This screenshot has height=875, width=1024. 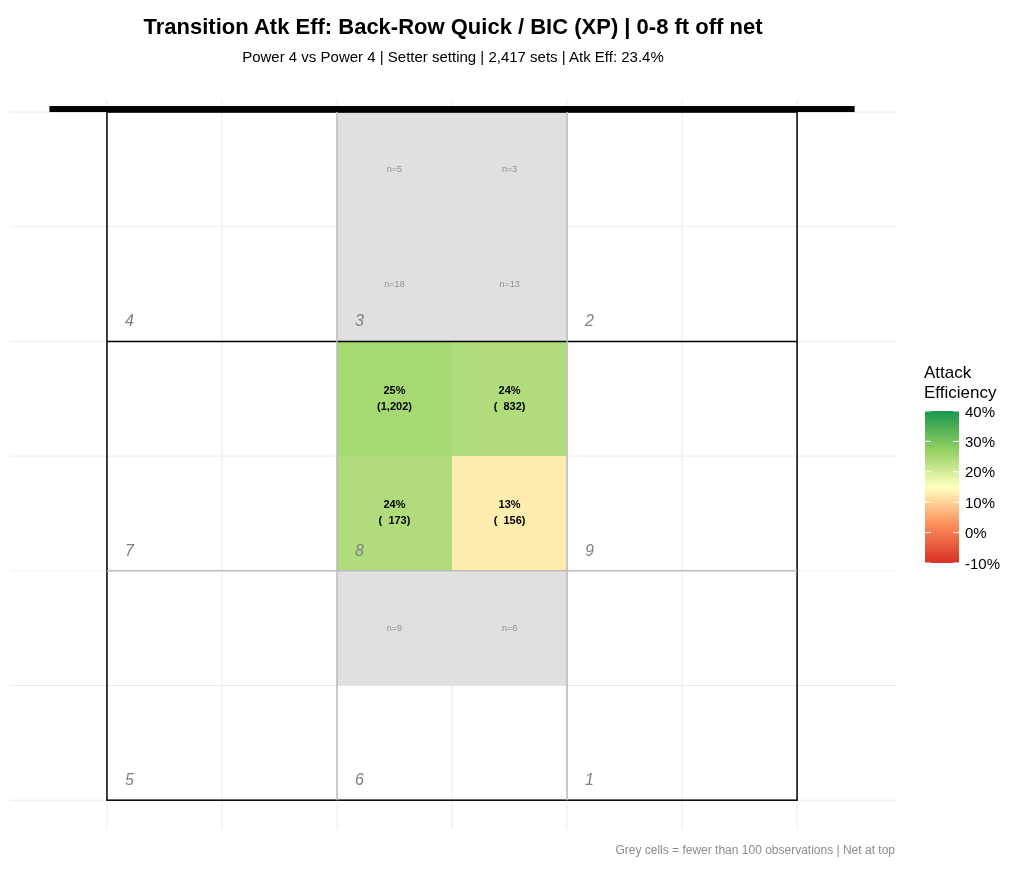 I want to click on text: n=18, so click(x=394, y=284).